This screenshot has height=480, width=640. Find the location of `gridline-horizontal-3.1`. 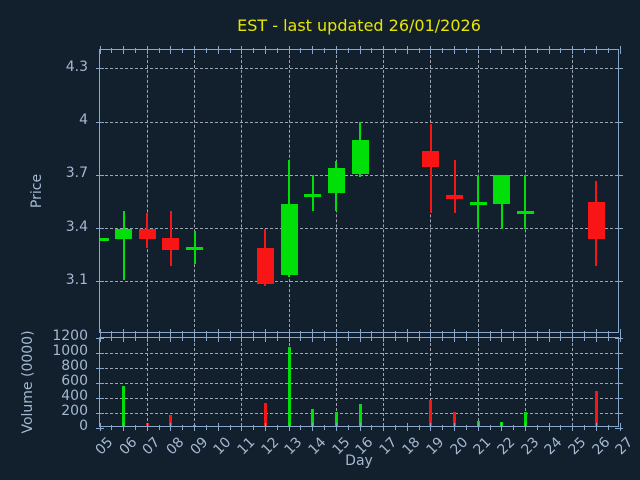

gridline-horizontal-3.1 is located at coordinates (359, 282).